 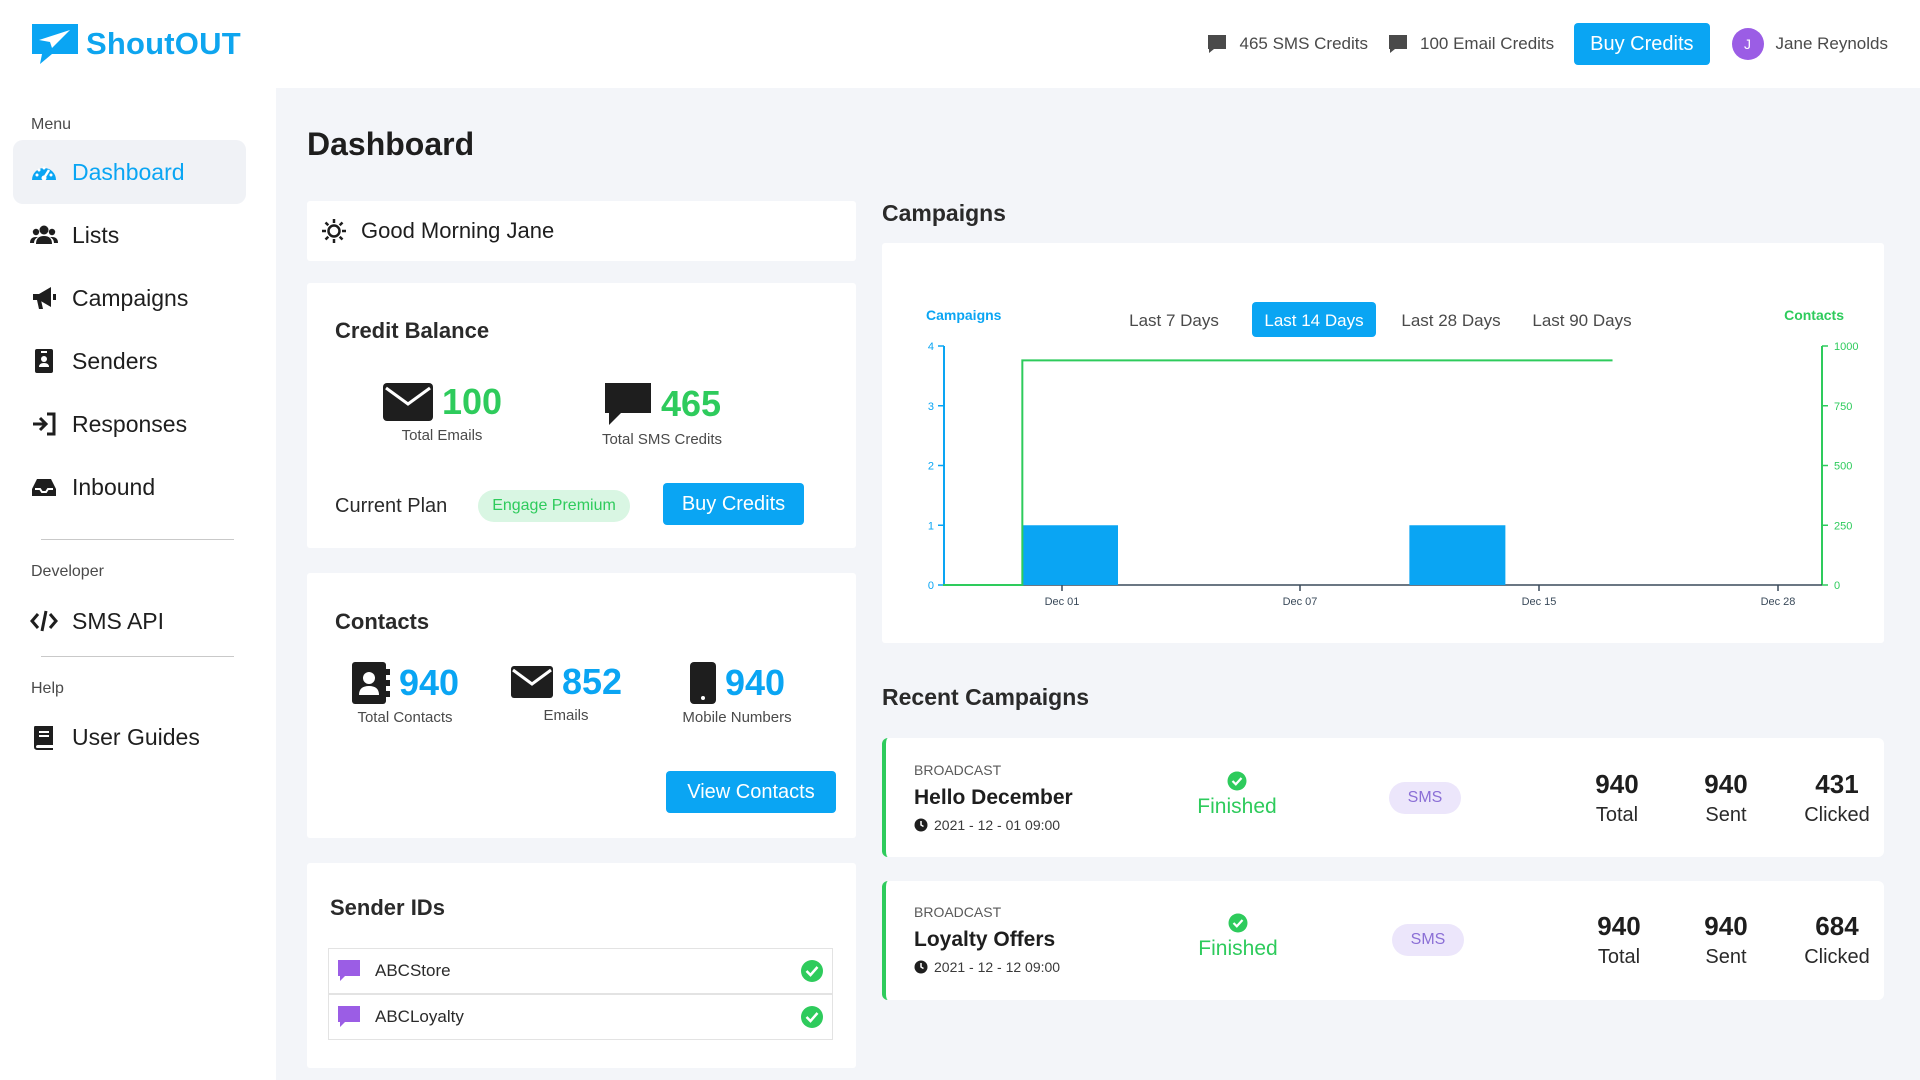 I want to click on total-contacts-label: Total Contacts, so click(x=405, y=717).